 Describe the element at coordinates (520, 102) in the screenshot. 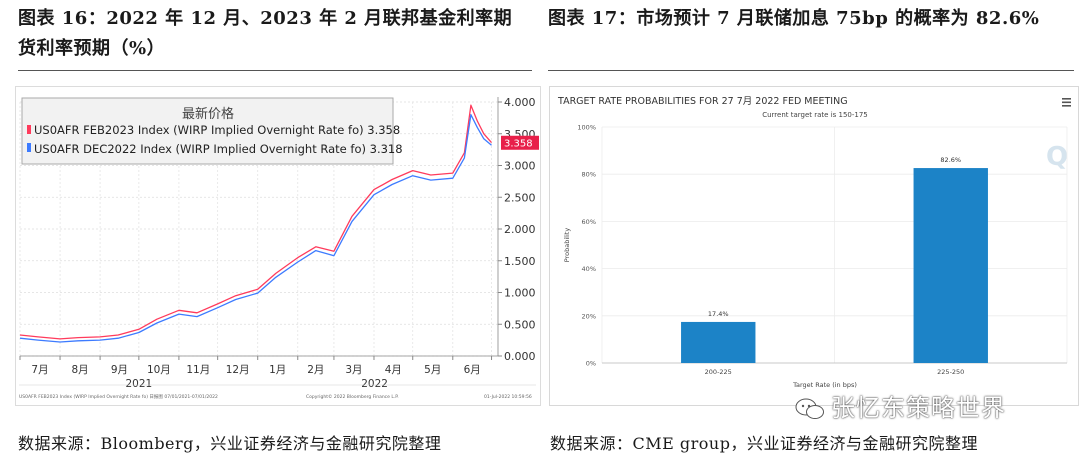

I see `y-tick-label: 4.000` at that location.